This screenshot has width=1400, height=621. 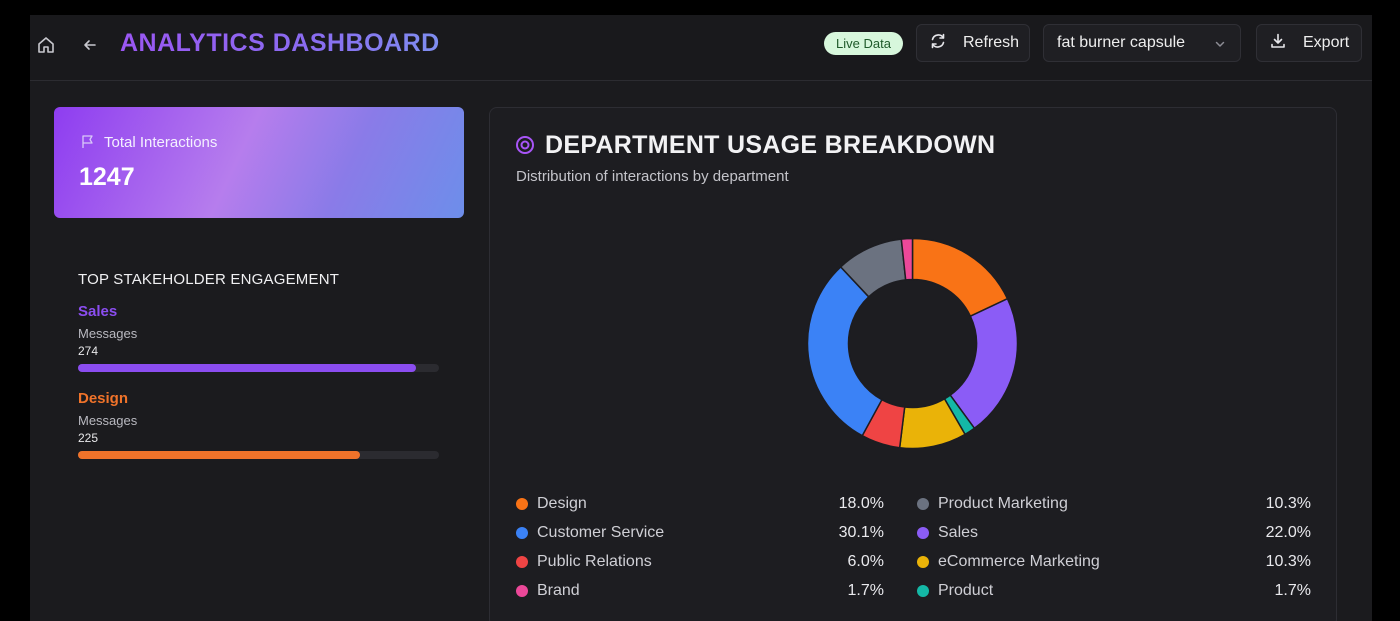 I want to click on refresh-label: Refresh, so click(x=991, y=42).